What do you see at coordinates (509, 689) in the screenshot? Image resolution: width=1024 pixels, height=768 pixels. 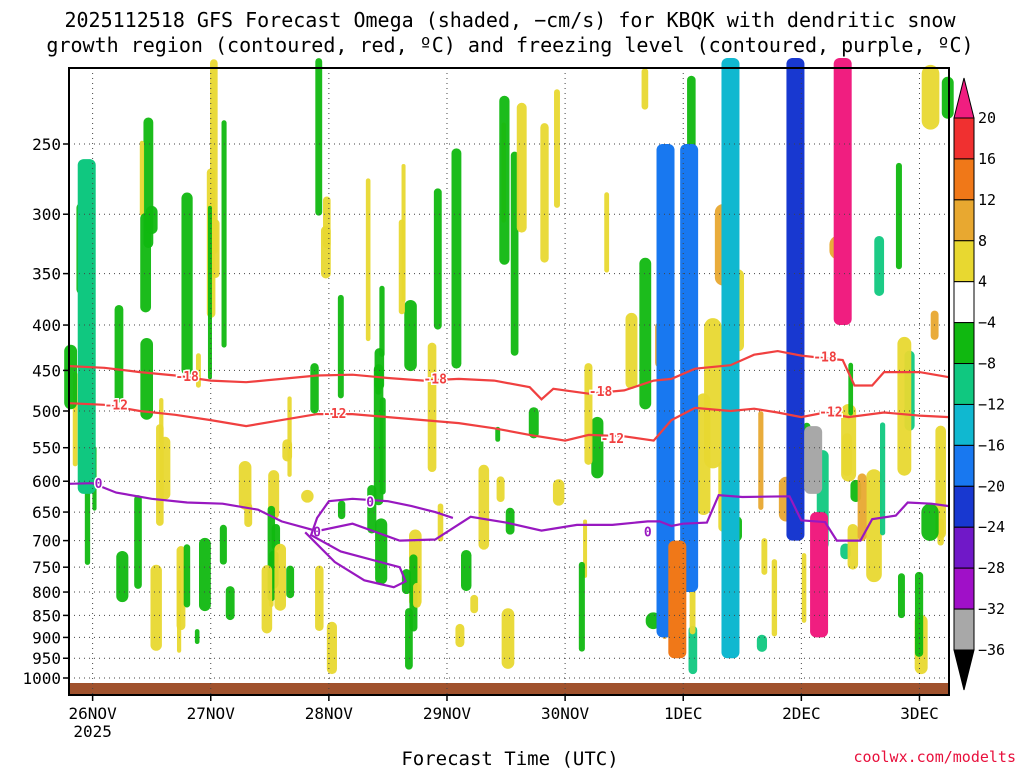 I see `ground-strip` at bounding box center [509, 689].